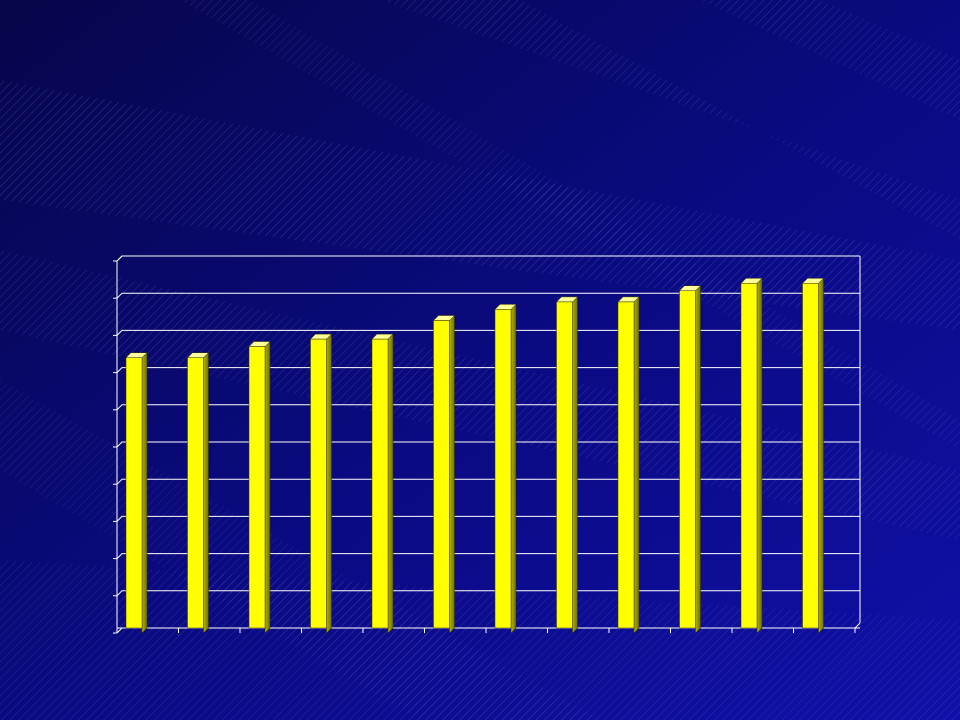 The width and height of the screenshot is (960, 720). I want to click on x-axis-depth, so click(857, 625).